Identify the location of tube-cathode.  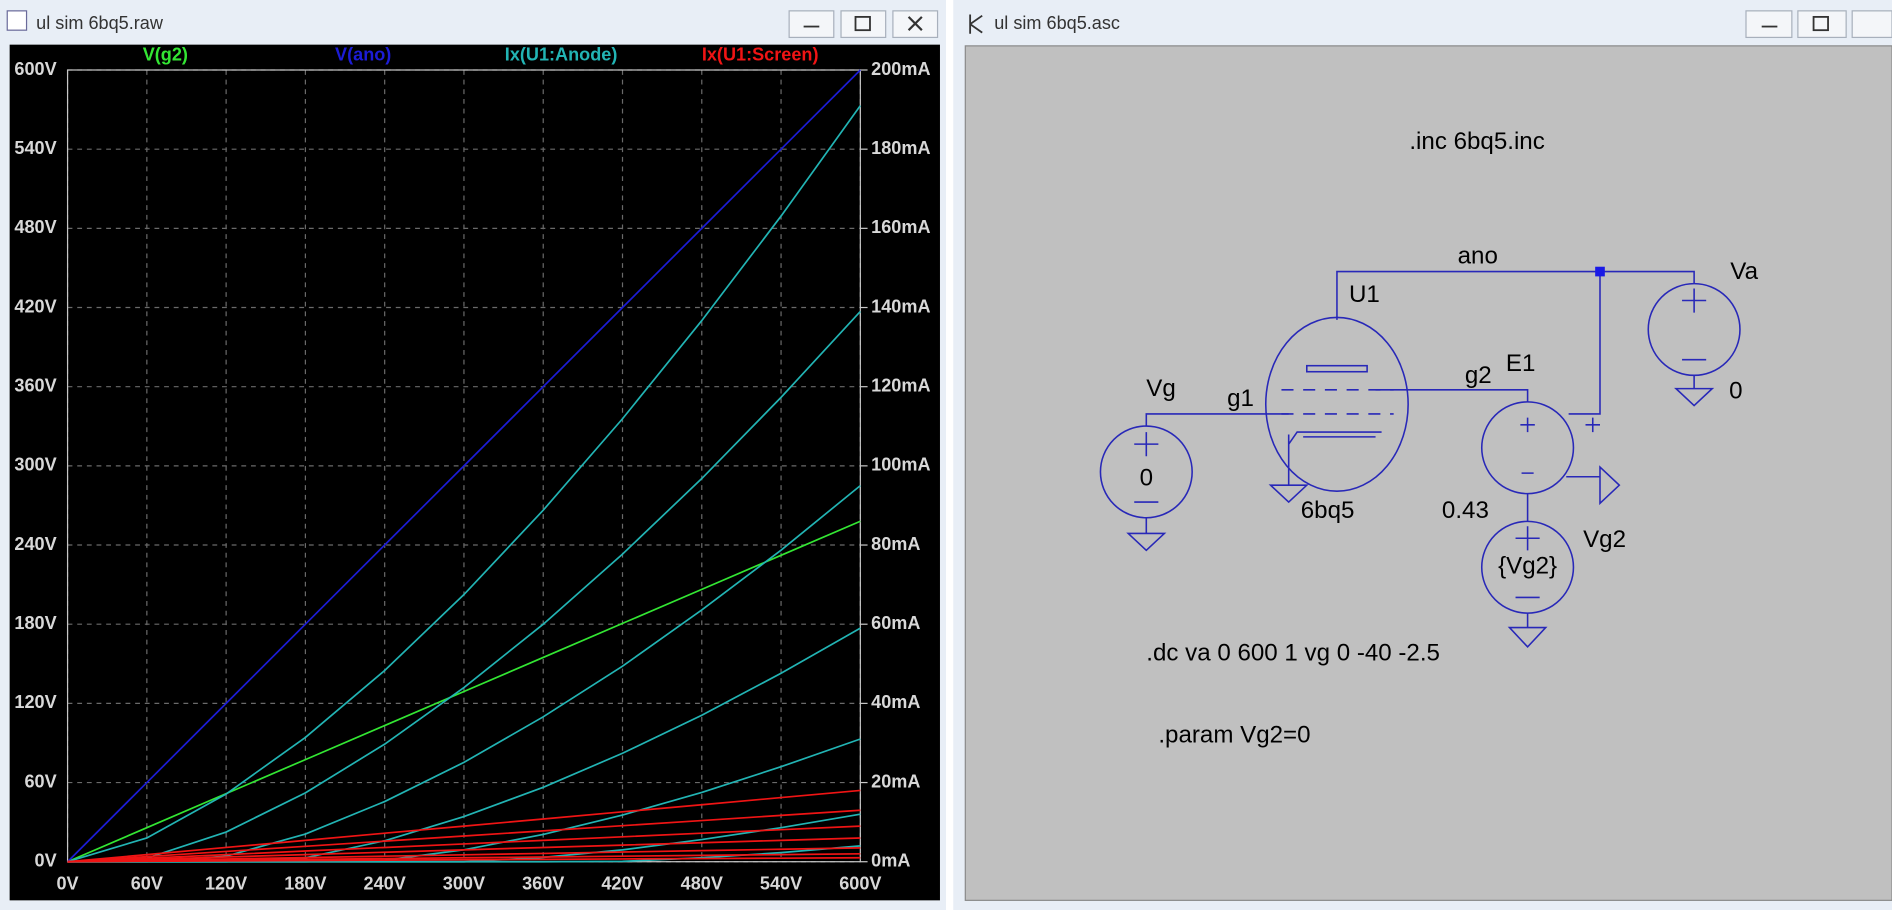
(1335, 438).